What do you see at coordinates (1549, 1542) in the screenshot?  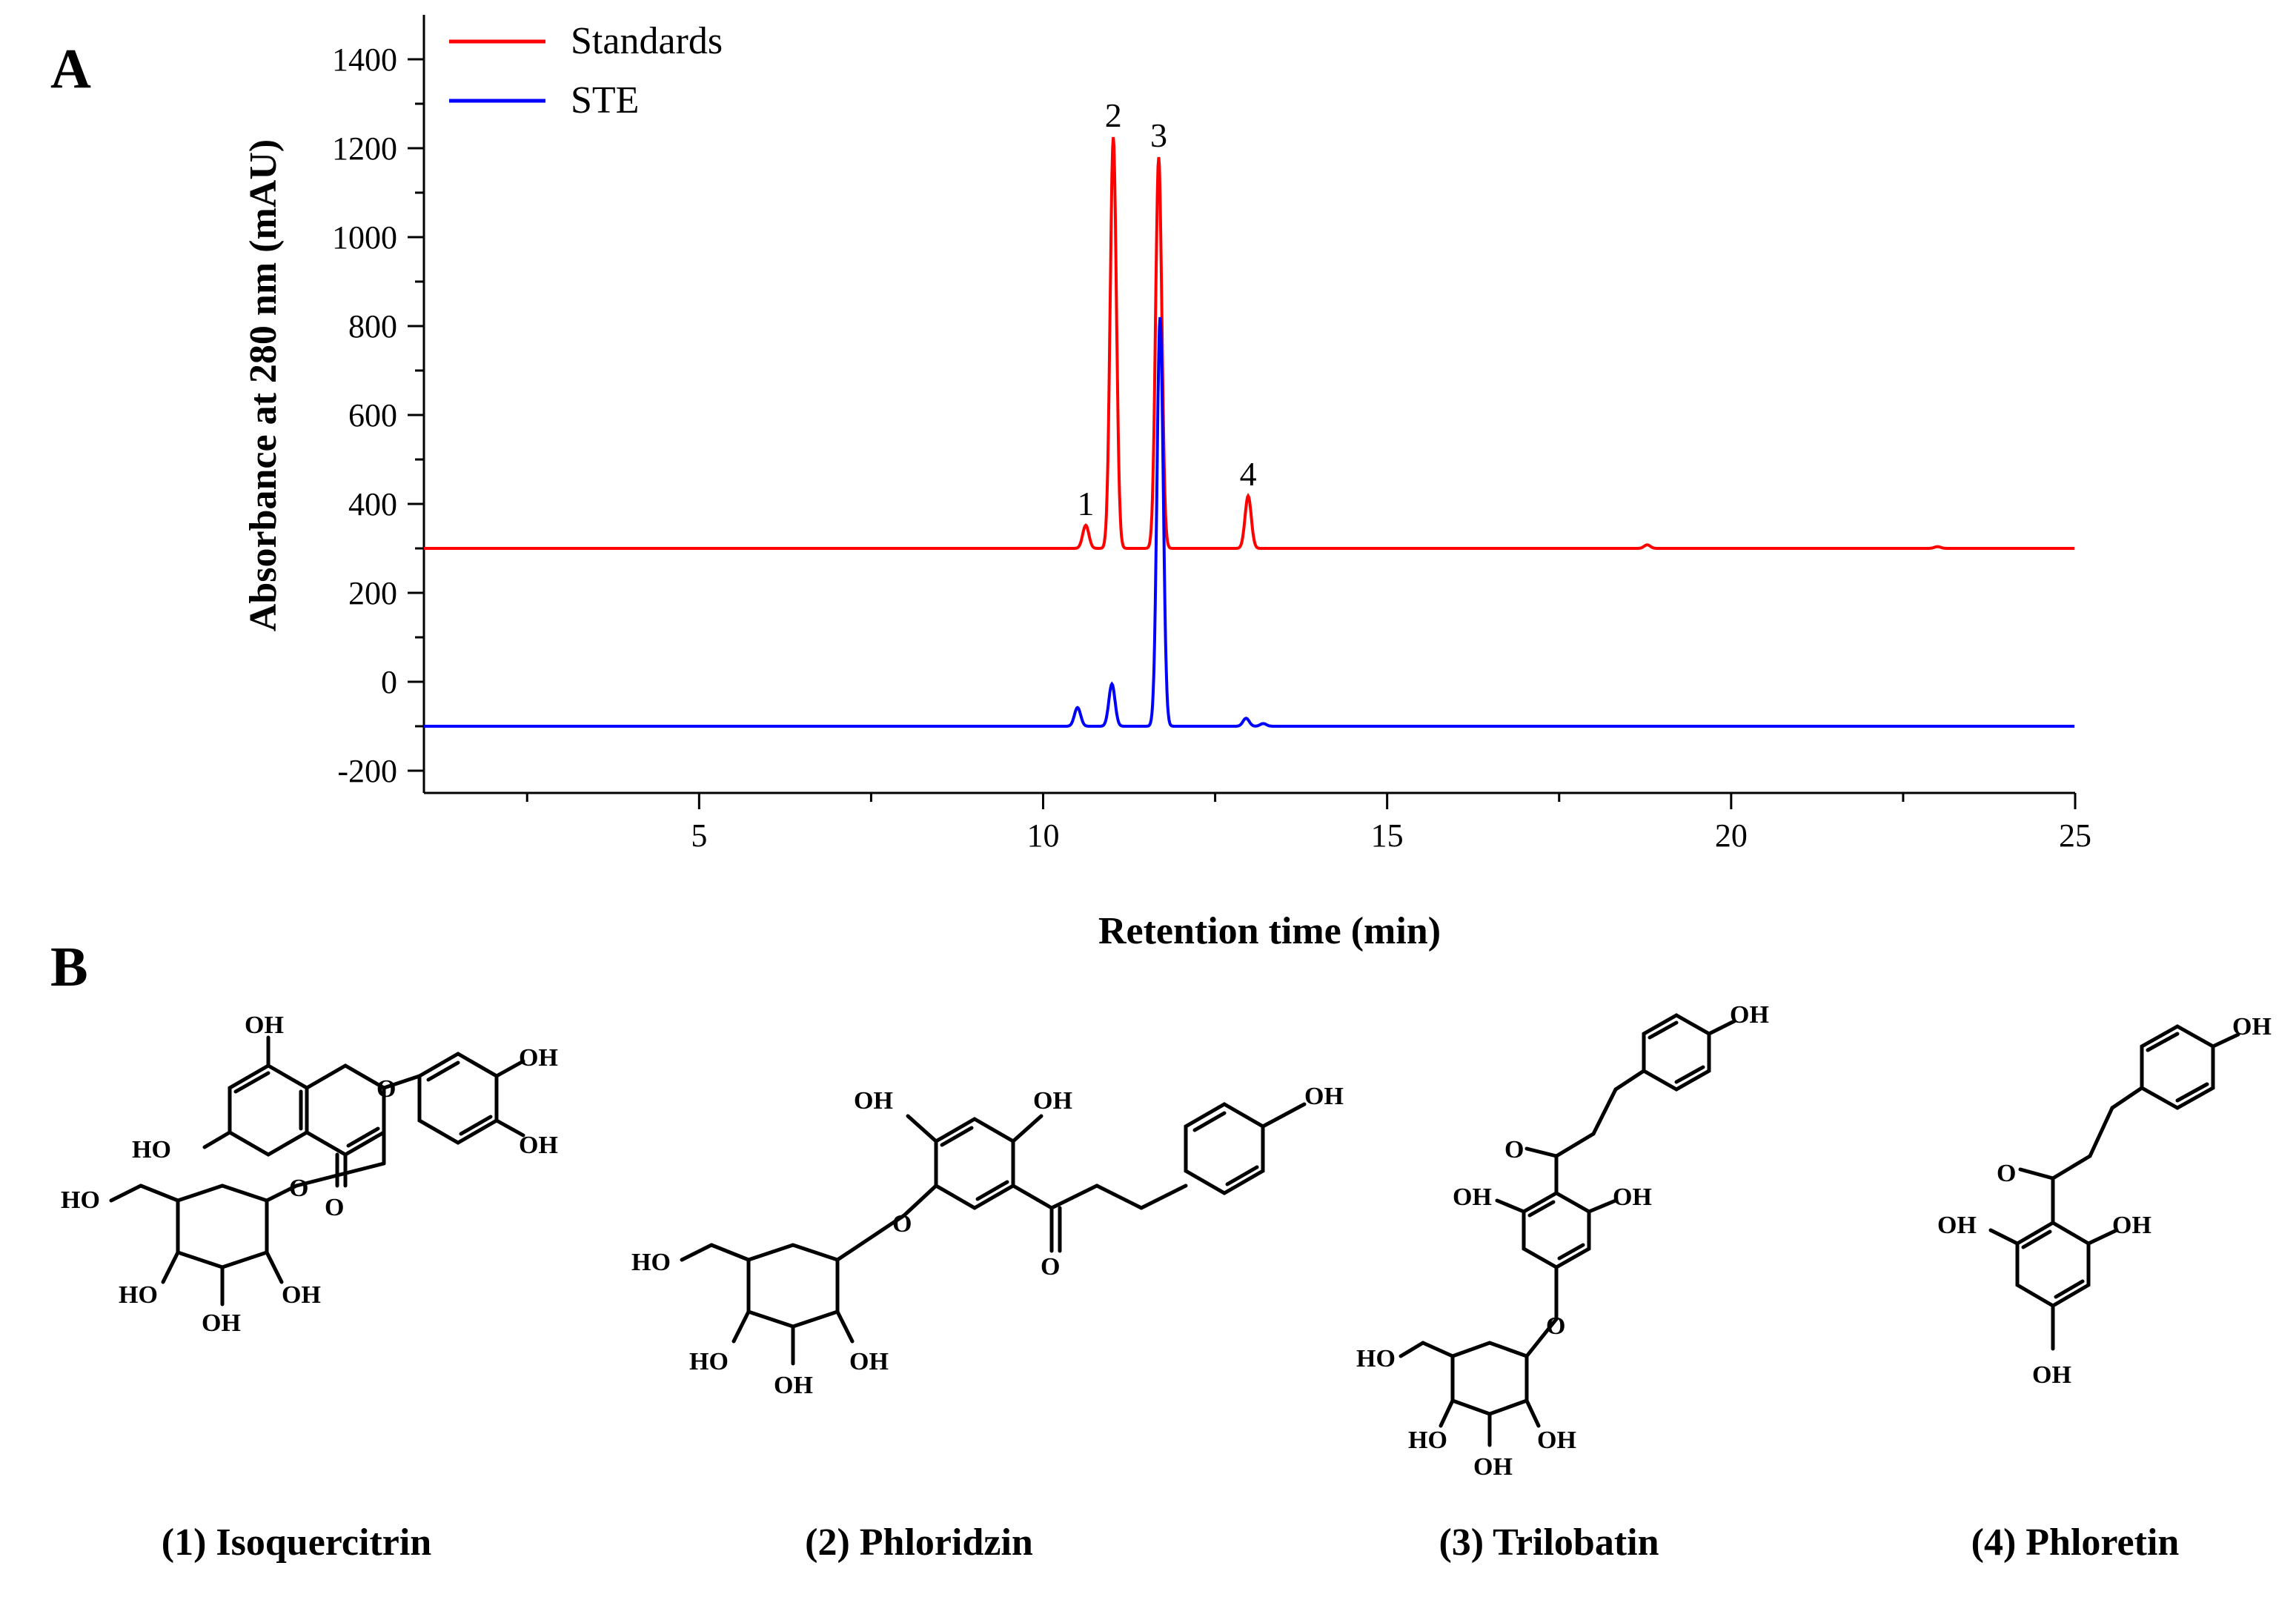 I see `caption-trilobatin: (3) Trilobatin` at bounding box center [1549, 1542].